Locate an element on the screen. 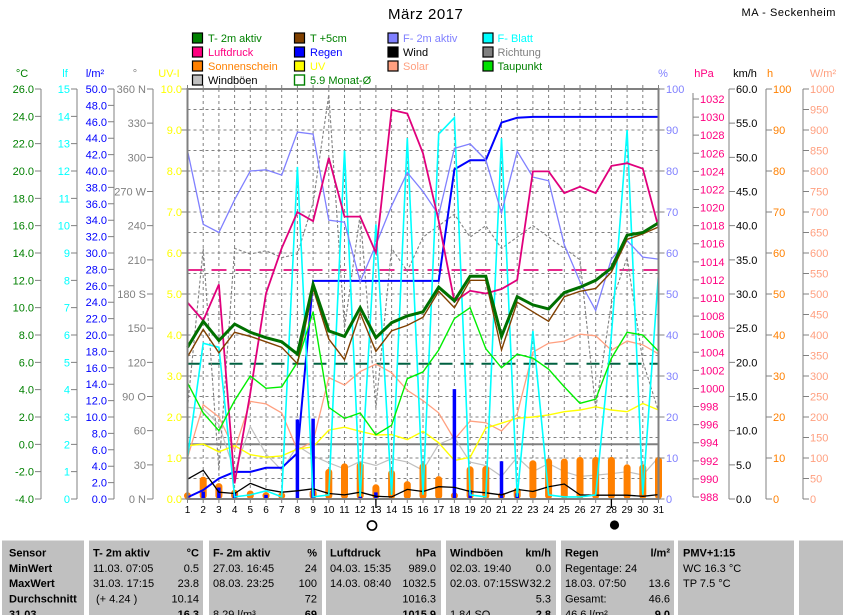  svg-text: 23.8 is located at coordinates (188, 584).